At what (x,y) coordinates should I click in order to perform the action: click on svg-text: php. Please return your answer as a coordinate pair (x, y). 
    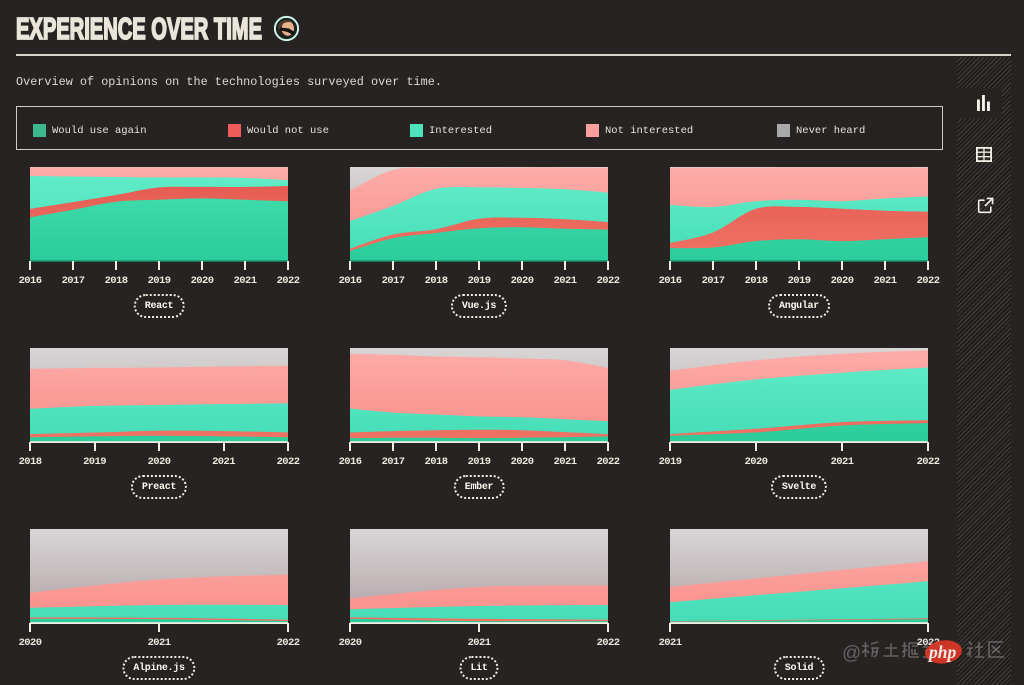
    Looking at the image, I should click on (941, 652).